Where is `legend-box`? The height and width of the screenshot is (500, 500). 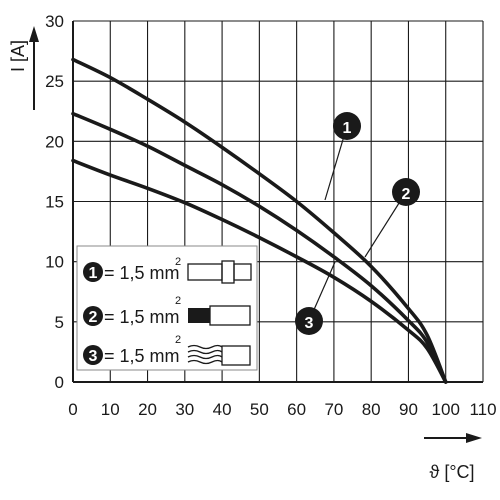 legend-box is located at coordinates (167, 308).